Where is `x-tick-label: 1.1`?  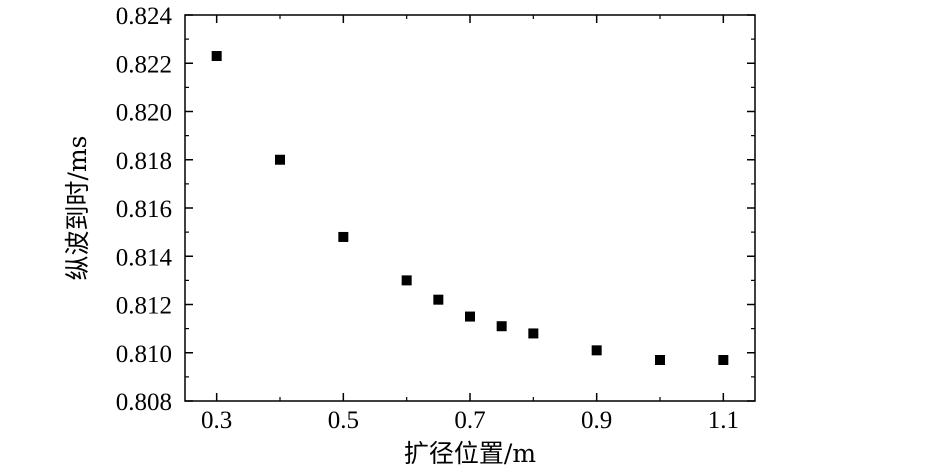
x-tick-label: 1.1 is located at coordinates (723, 420).